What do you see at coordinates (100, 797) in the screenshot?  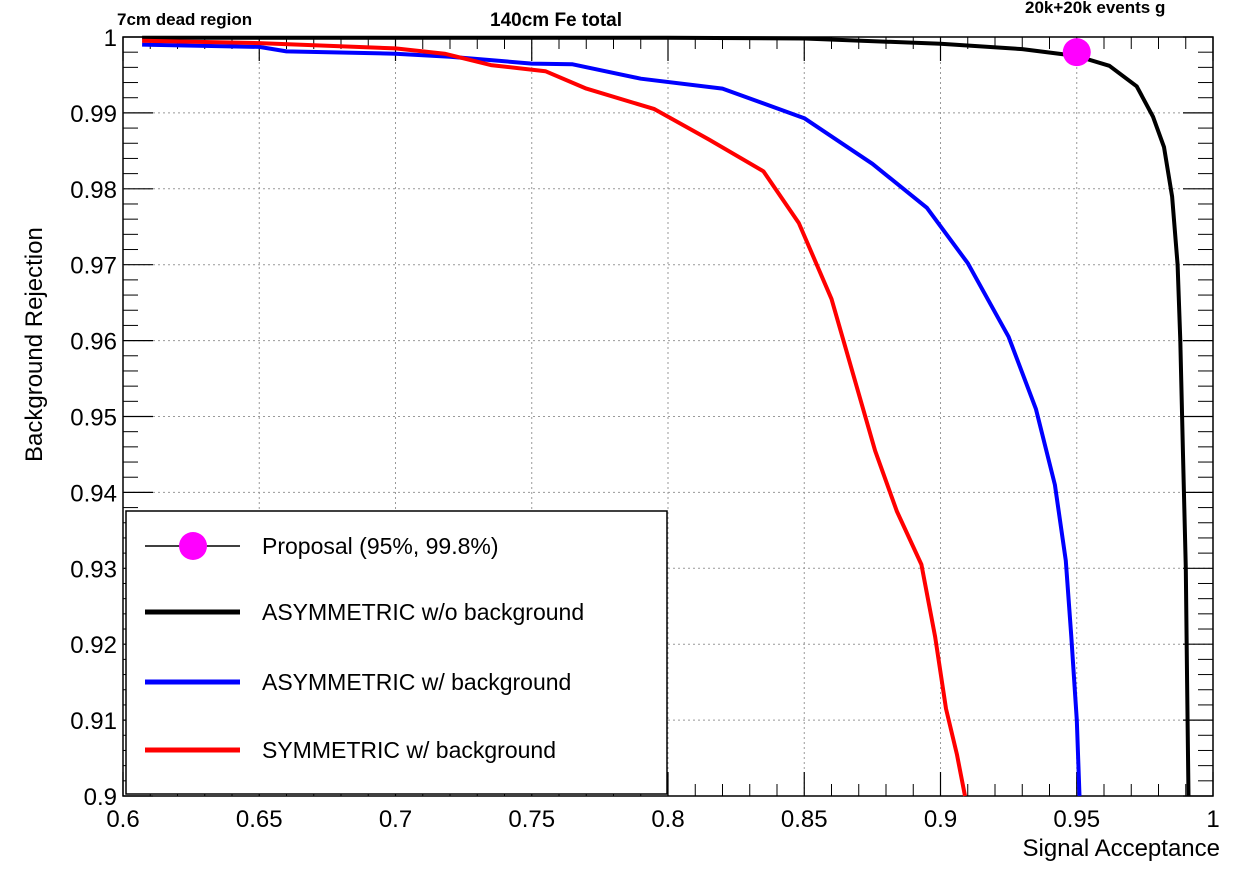 I see `y-tick-label: 0.9` at bounding box center [100, 797].